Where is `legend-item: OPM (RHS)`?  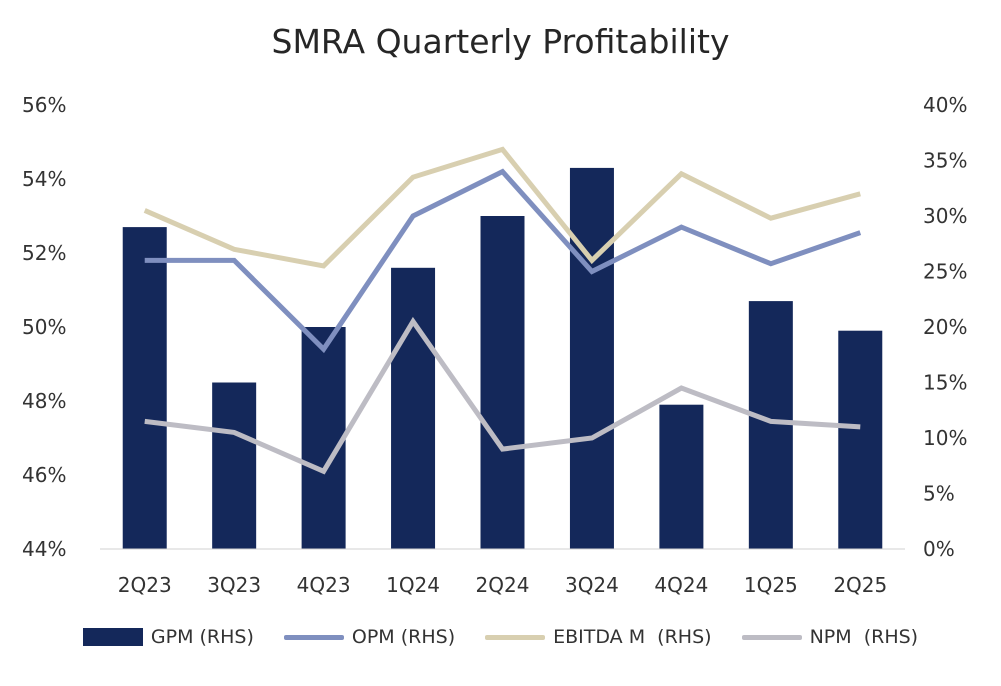
legend-item: OPM (RHS) is located at coordinates (369, 637).